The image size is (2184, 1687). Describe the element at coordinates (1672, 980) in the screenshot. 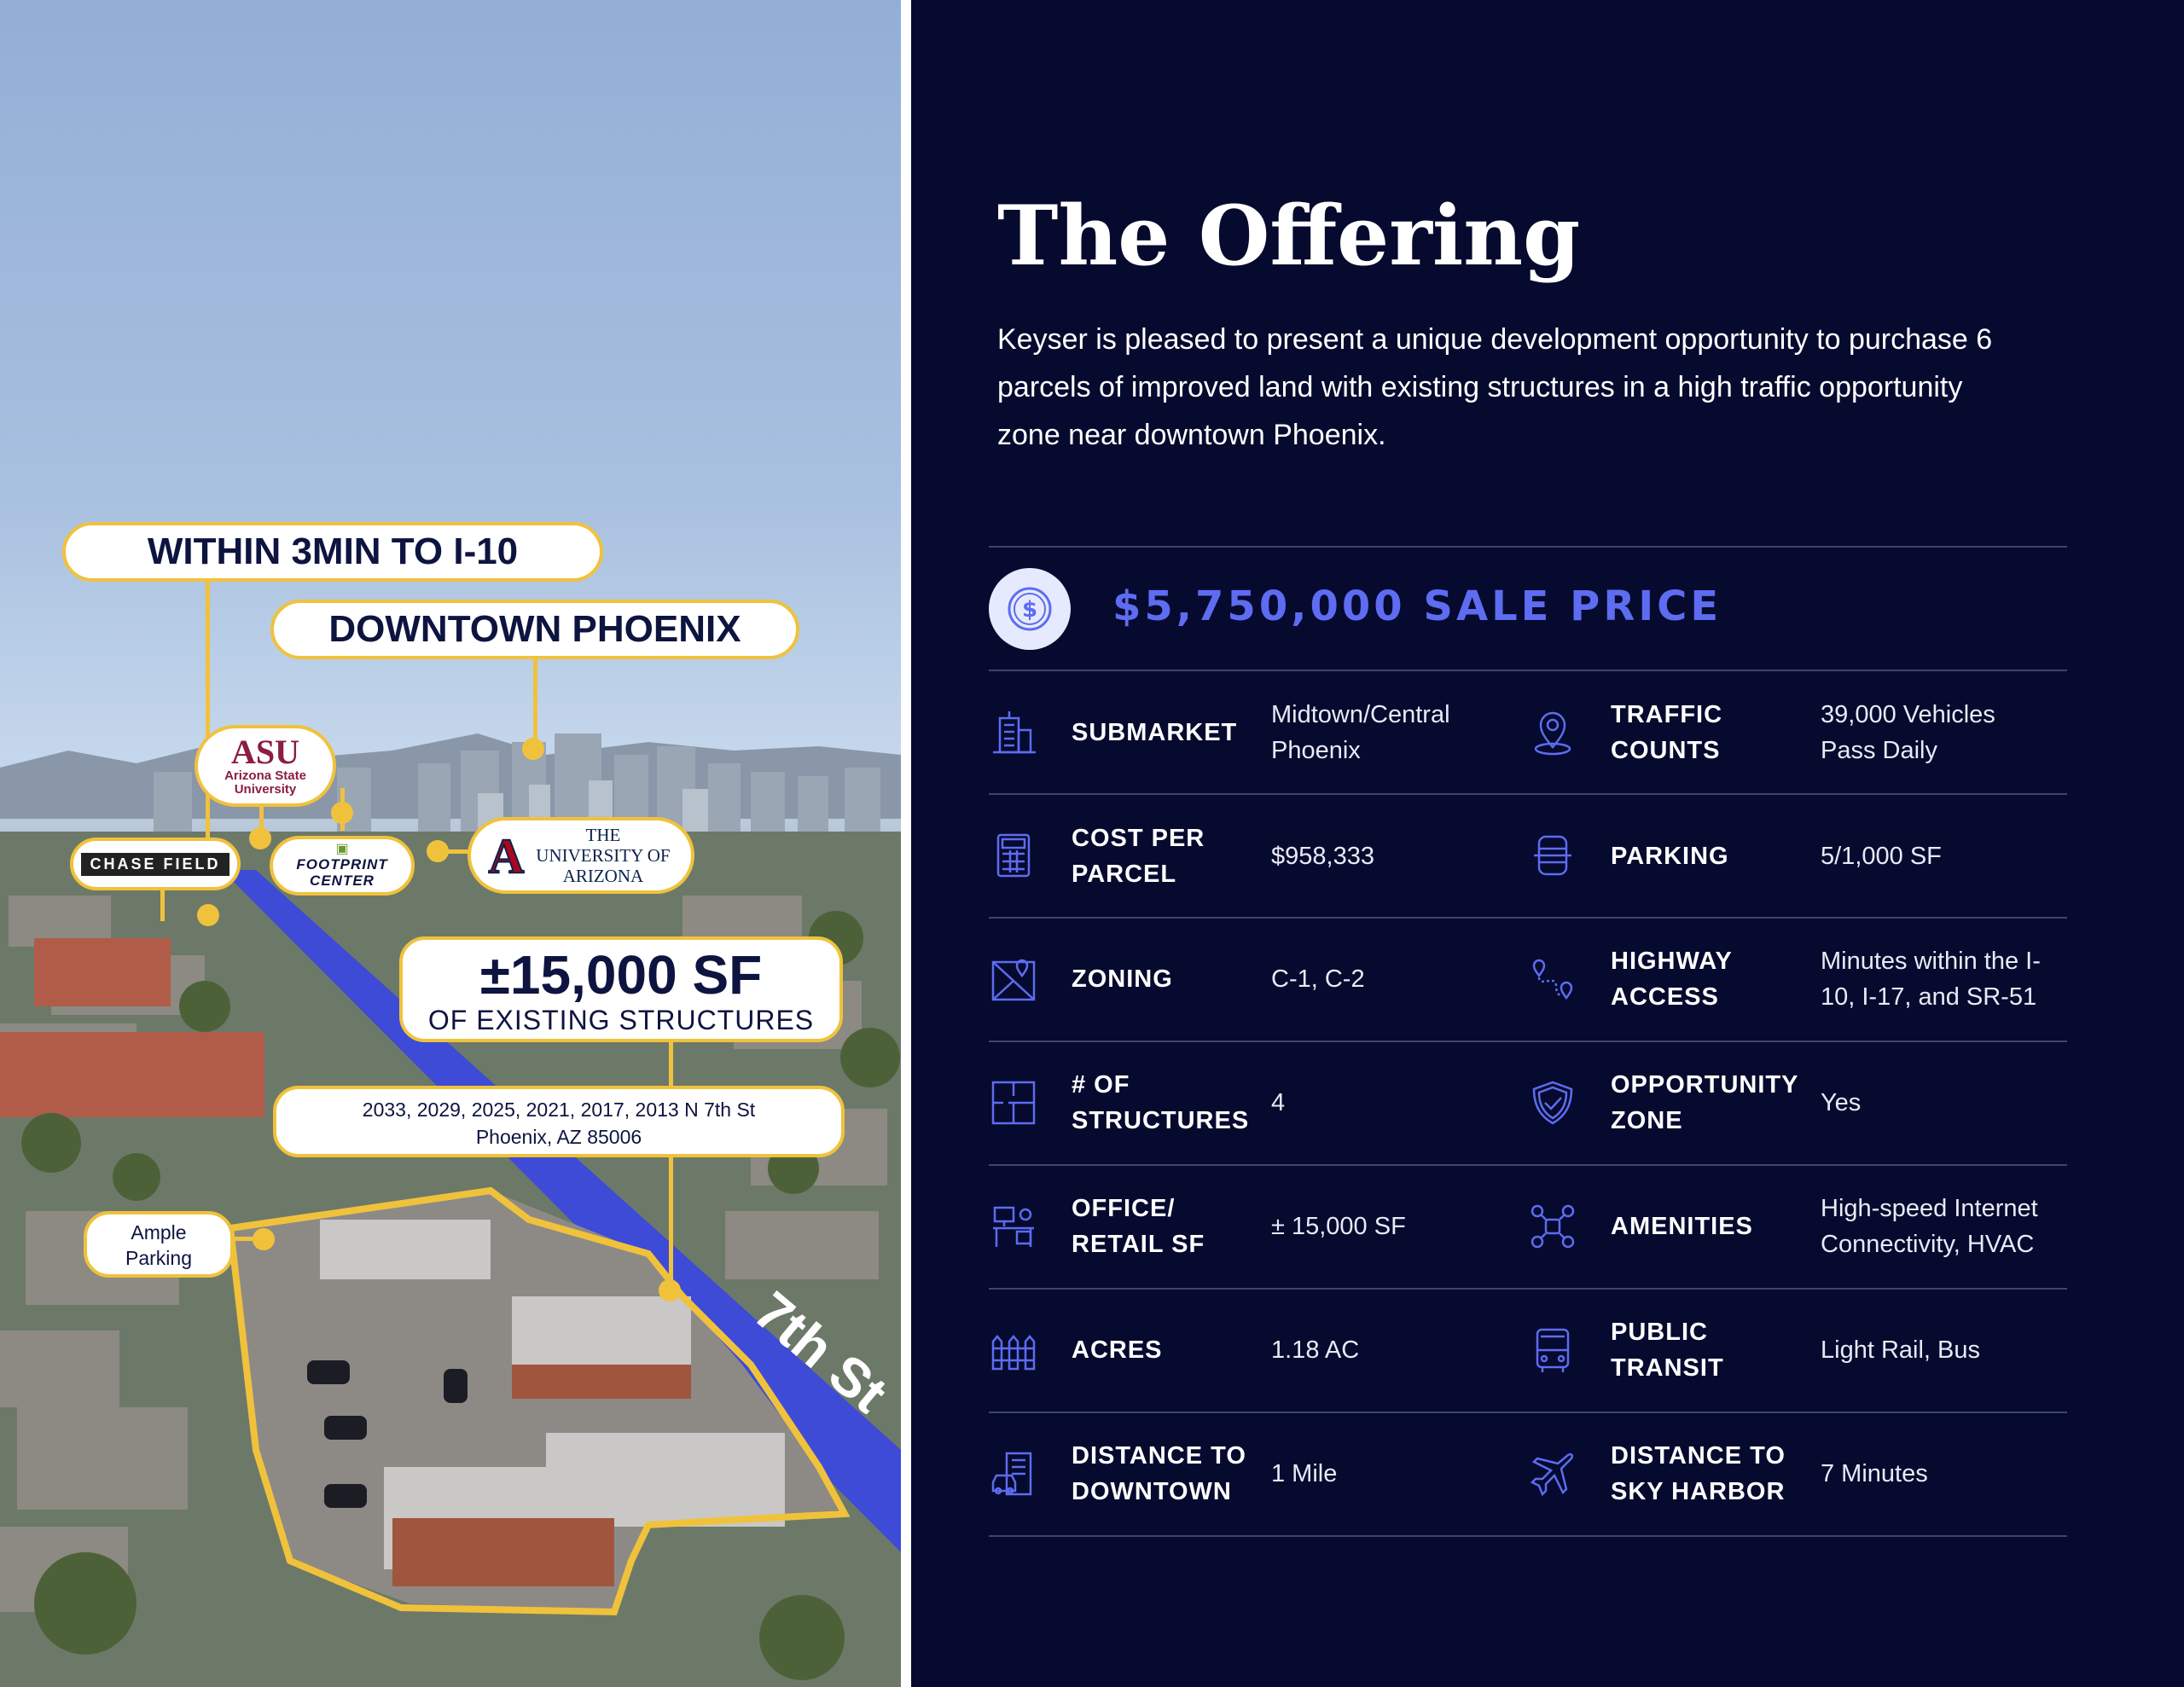

I see `label-highway-access: HIGHWAY ACCESS` at that location.